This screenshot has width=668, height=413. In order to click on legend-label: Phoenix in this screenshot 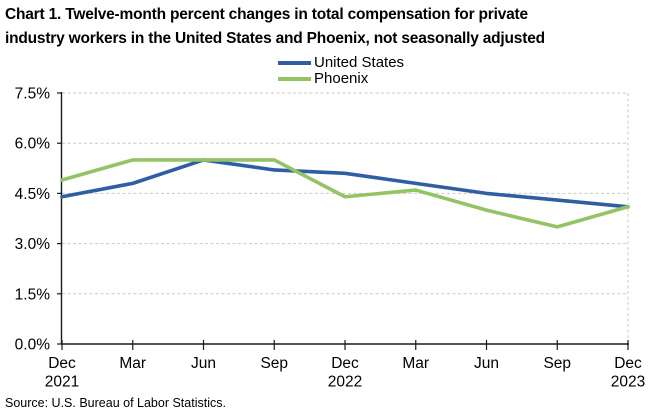, I will do `click(341, 78)`.